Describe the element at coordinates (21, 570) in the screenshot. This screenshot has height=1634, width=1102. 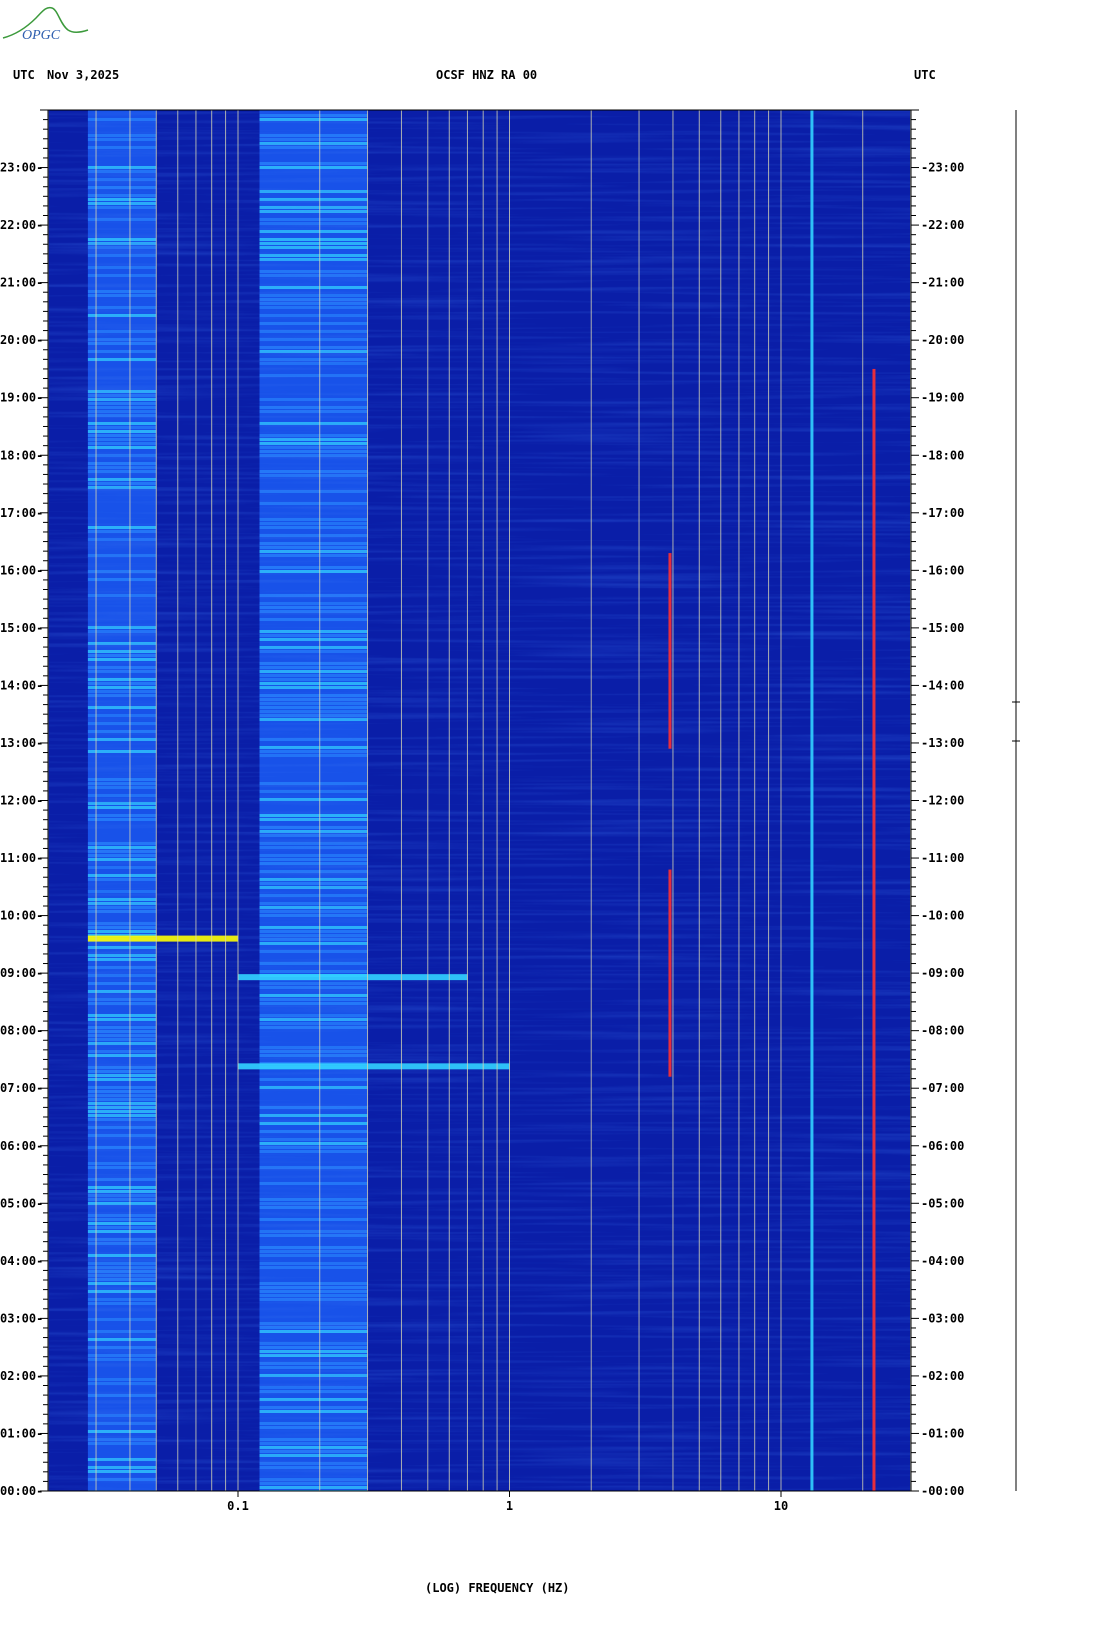
I see `y-tick-label-left: 16:00-` at that location.